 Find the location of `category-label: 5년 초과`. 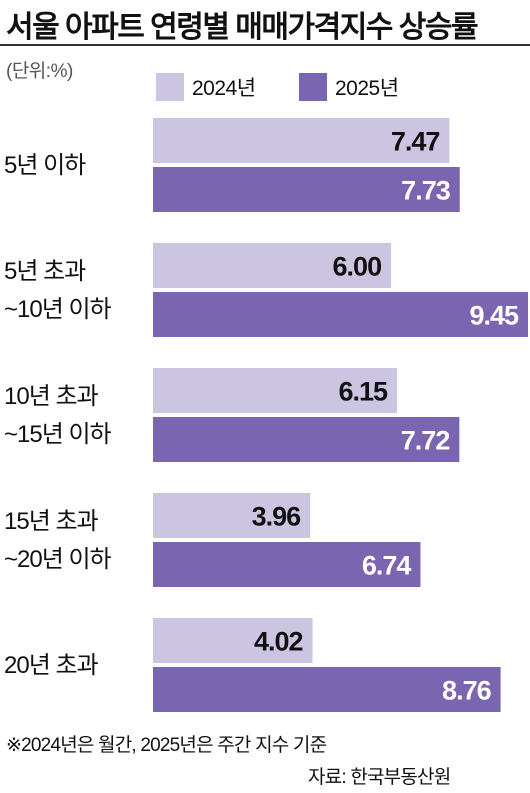

category-label: 5년 초과 is located at coordinates (45, 271).